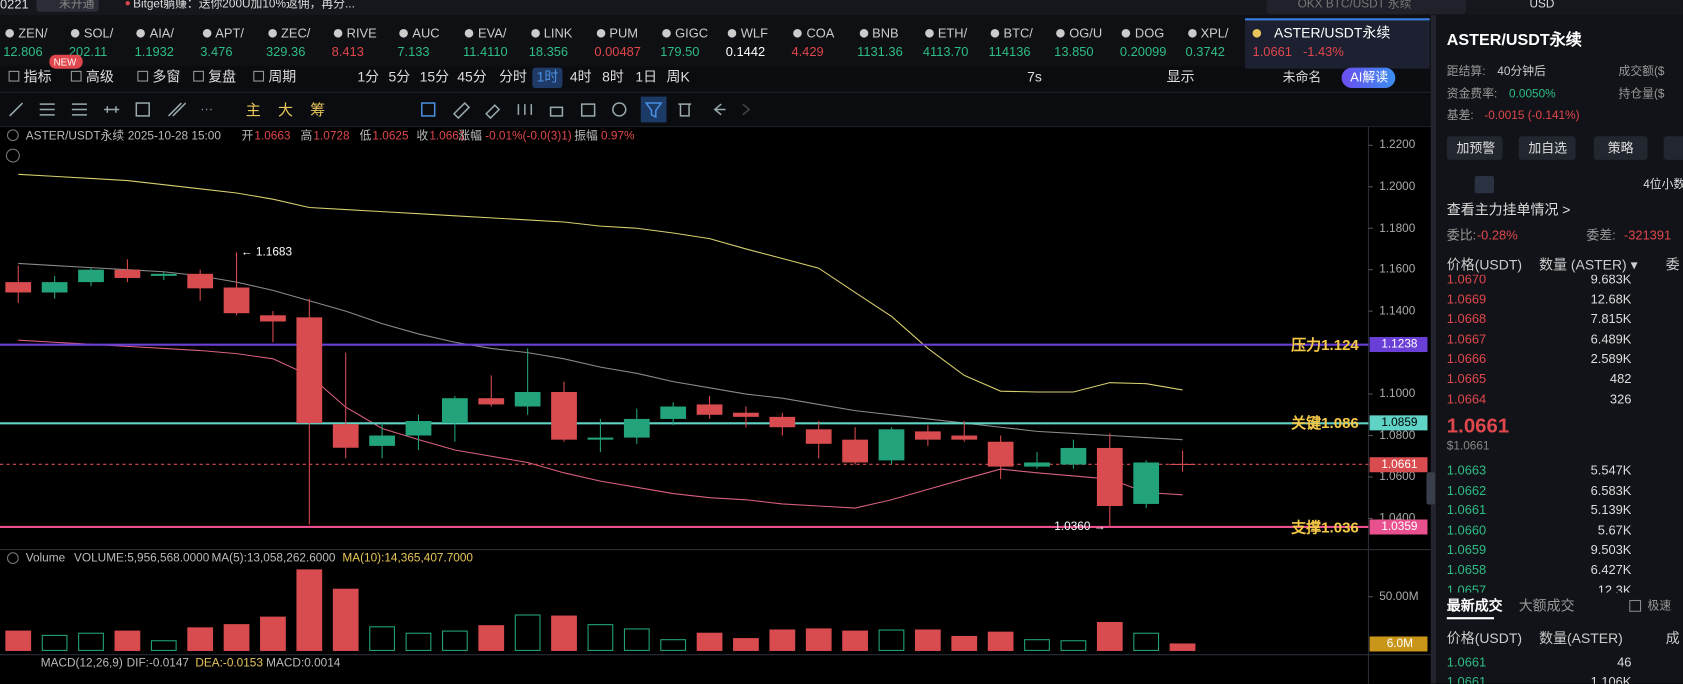 The width and height of the screenshot is (1683, 684). Describe the element at coordinates (1542, 5) in the screenshot. I see `currency: USD` at that location.